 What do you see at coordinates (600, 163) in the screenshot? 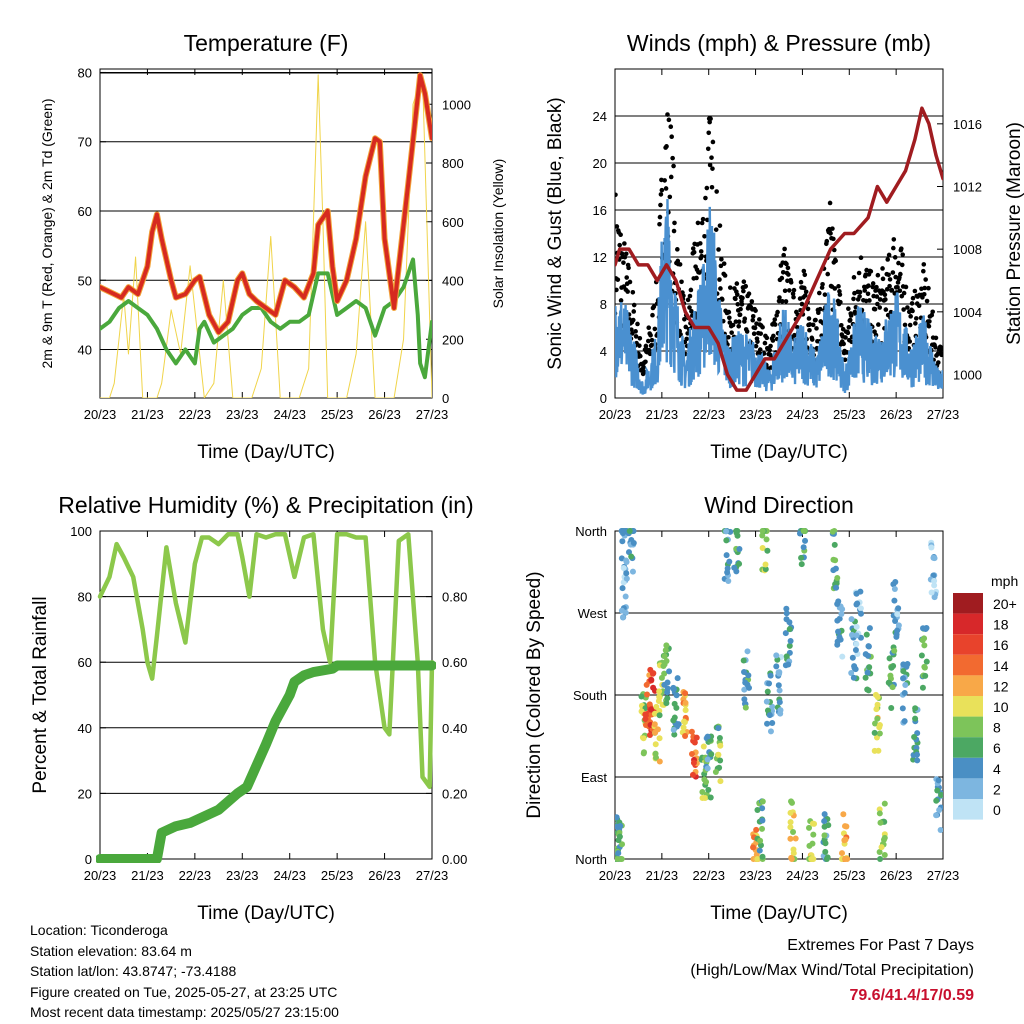
I see `y-tick-label: 20` at bounding box center [600, 163].